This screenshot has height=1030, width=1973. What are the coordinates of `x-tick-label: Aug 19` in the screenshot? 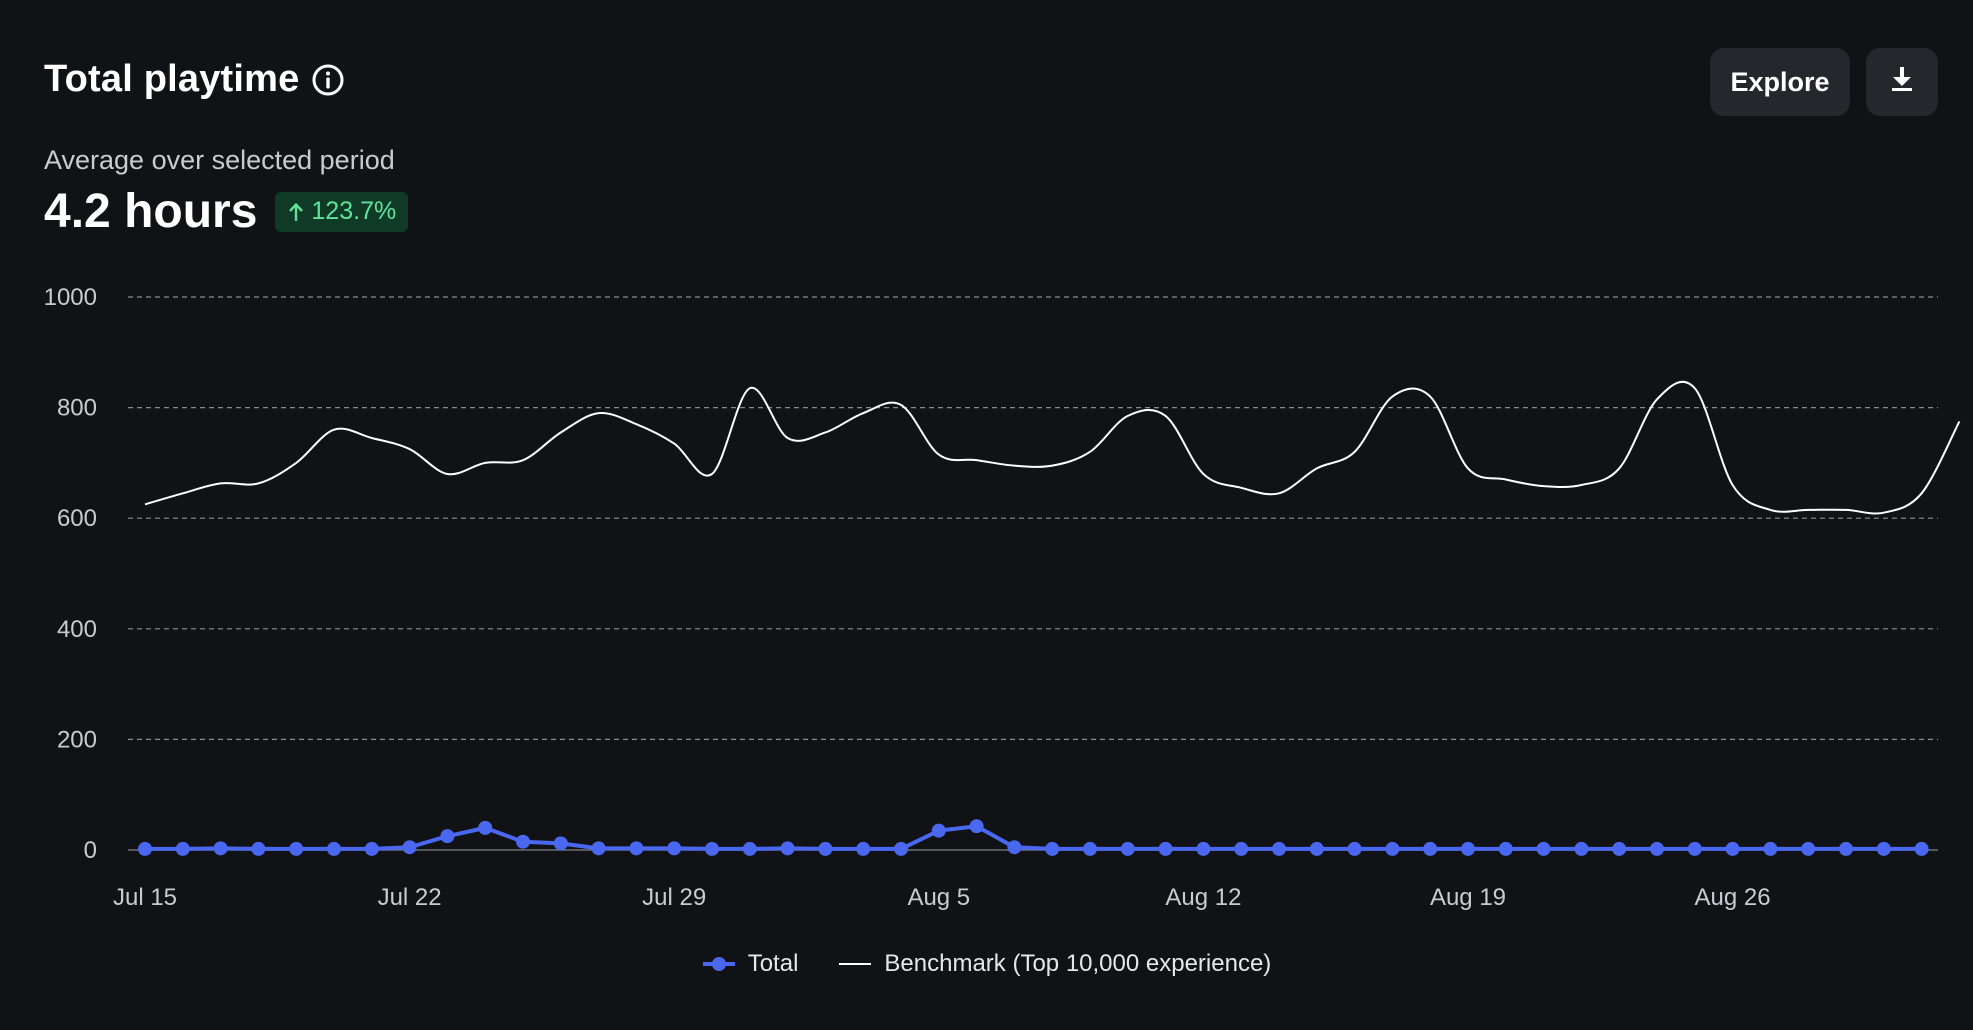 It's located at (1468, 897).